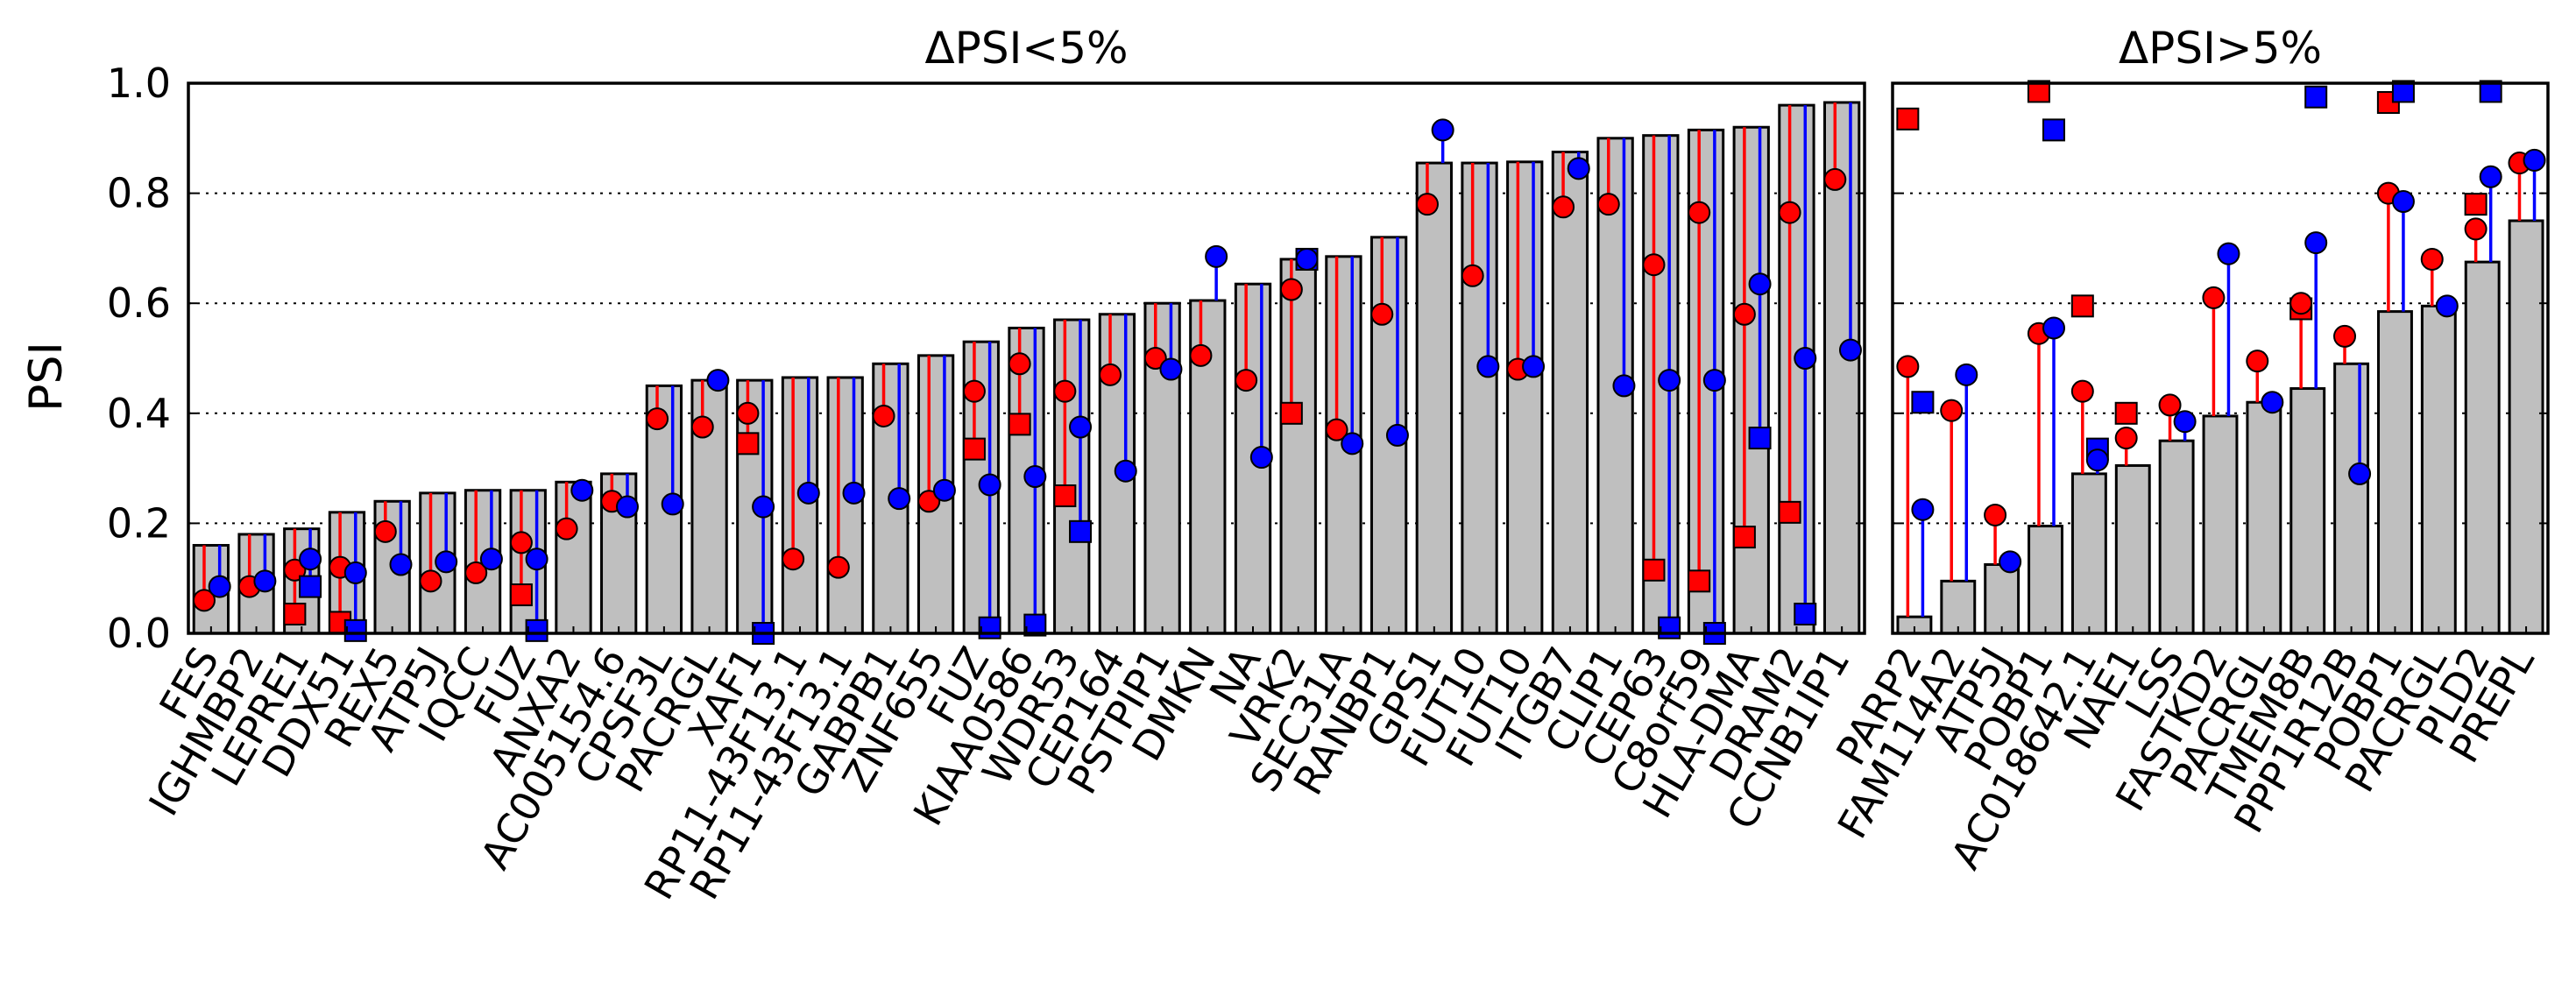  What do you see at coordinates (139, 413) in the screenshot?
I see `y-tick-label: 0.4` at bounding box center [139, 413].